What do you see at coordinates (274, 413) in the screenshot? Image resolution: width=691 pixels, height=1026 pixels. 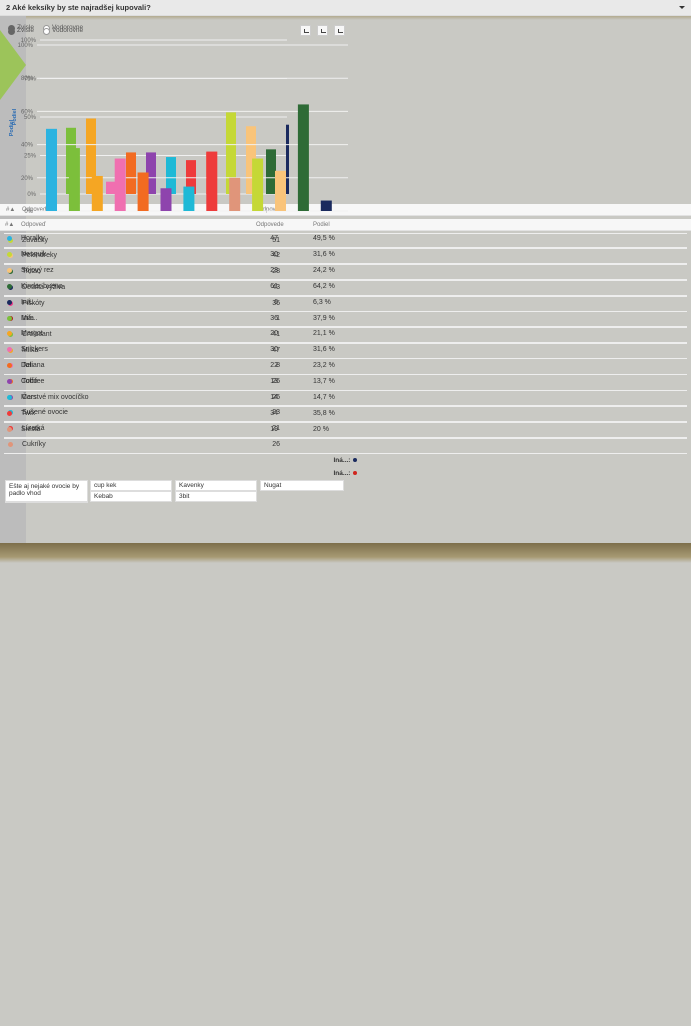 I see `answer-count: 34` at bounding box center [274, 413].